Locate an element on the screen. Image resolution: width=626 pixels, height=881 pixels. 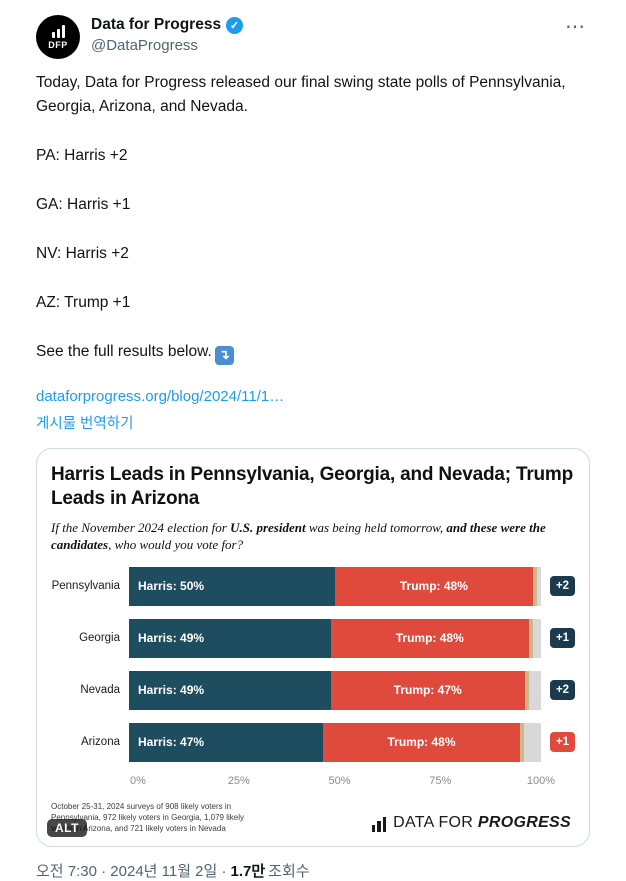
chart-subtitle-segment: If the November 2024 election for is located at coordinates (141, 527).